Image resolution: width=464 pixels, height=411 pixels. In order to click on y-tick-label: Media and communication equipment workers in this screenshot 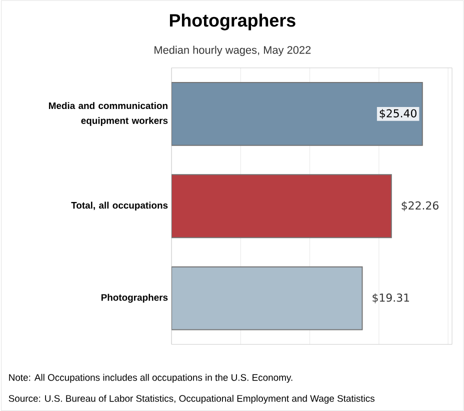, I will do `click(108, 114)`.